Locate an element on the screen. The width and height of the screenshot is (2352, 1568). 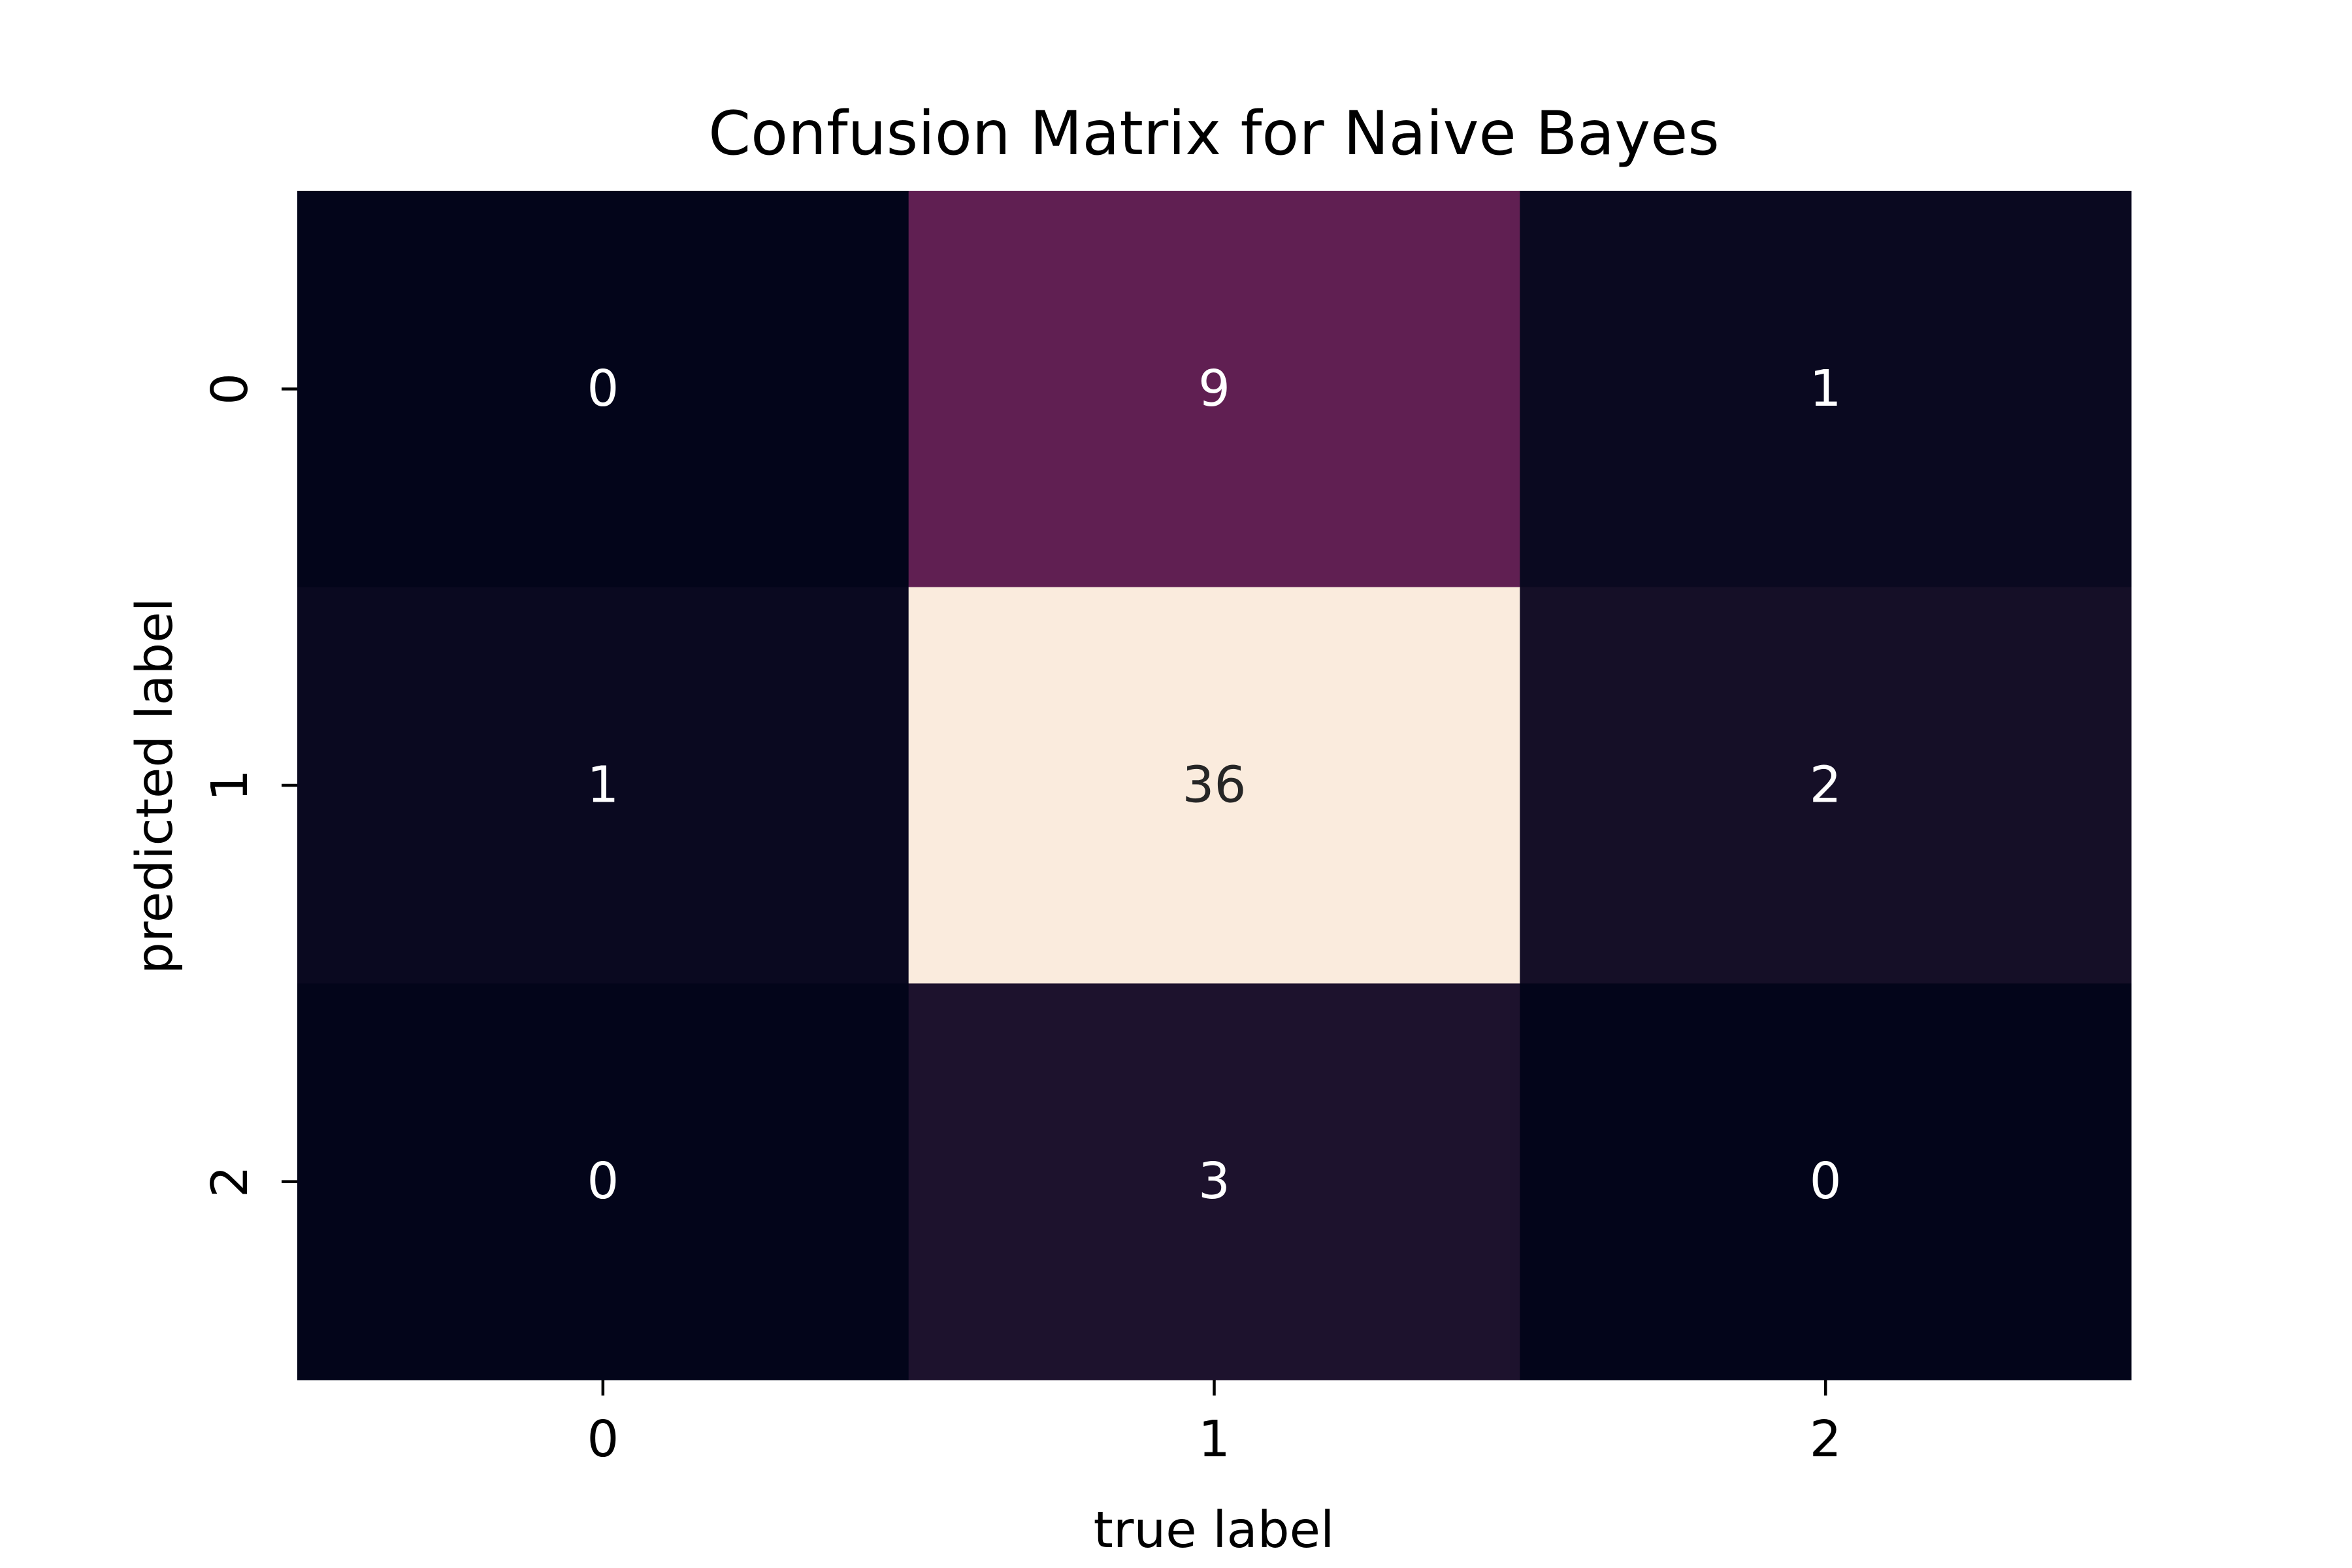
y-tick-label-0: 0 is located at coordinates (230, 389).